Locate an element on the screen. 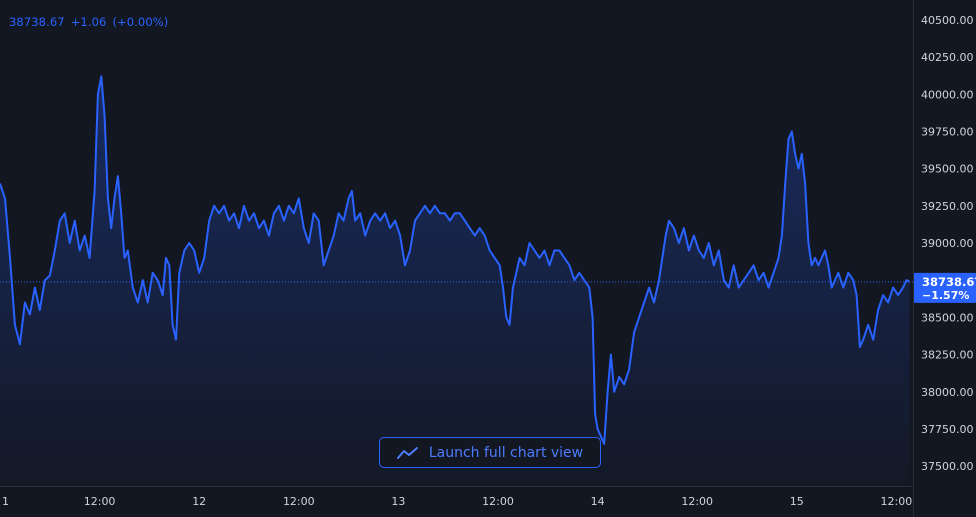 This screenshot has height=517, width=976. price-header: 38738.67 +1.06 (+0.00%) is located at coordinates (91, 22).